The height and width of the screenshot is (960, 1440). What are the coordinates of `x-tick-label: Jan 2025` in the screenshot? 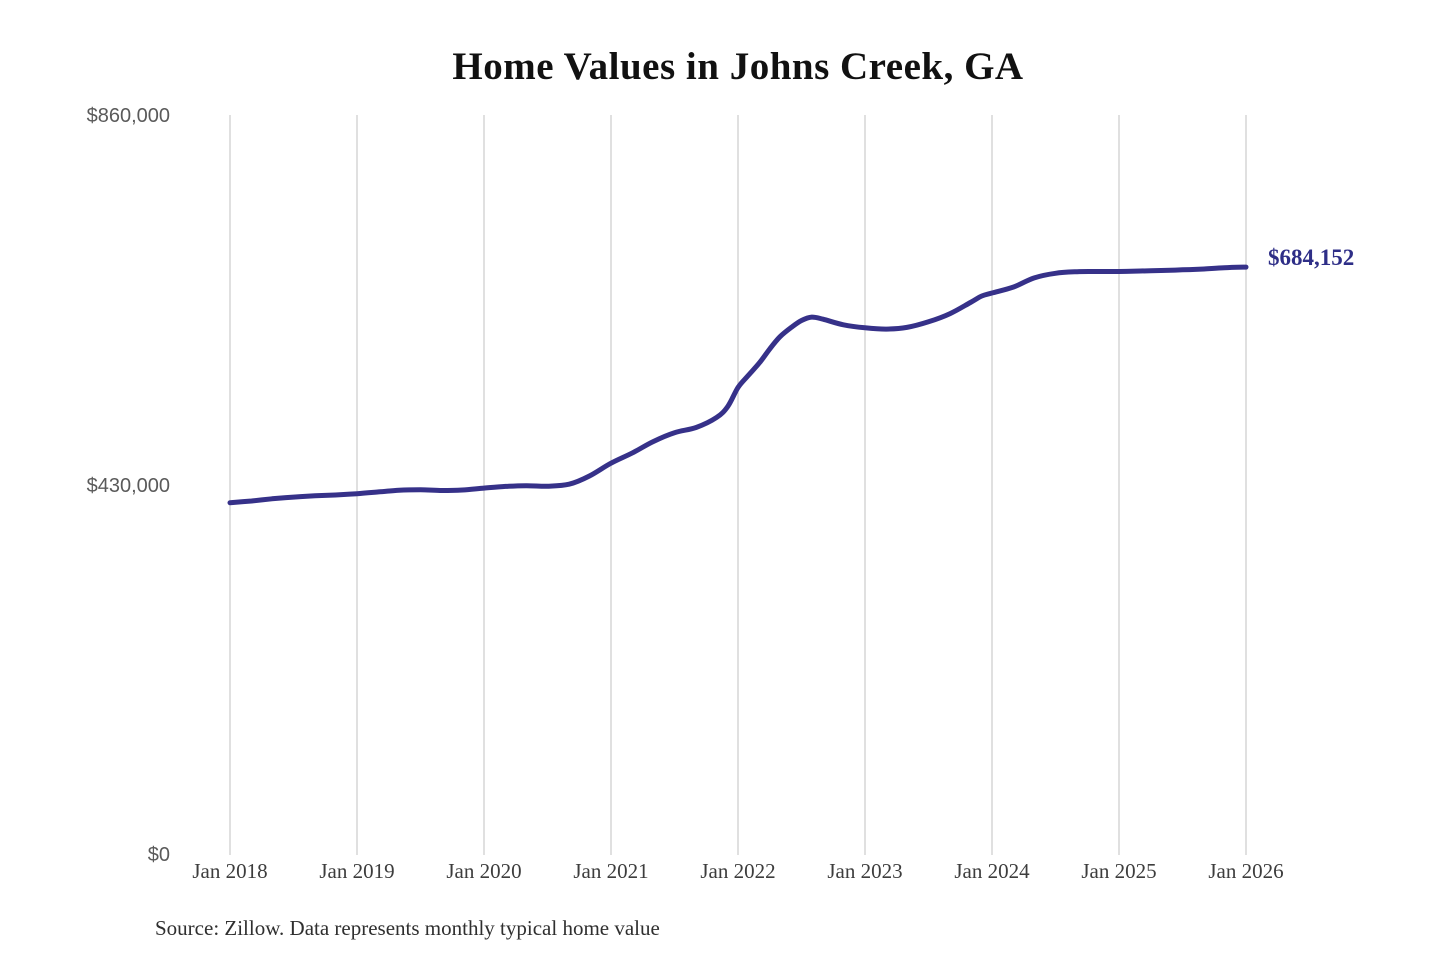 It's located at (1119, 871).